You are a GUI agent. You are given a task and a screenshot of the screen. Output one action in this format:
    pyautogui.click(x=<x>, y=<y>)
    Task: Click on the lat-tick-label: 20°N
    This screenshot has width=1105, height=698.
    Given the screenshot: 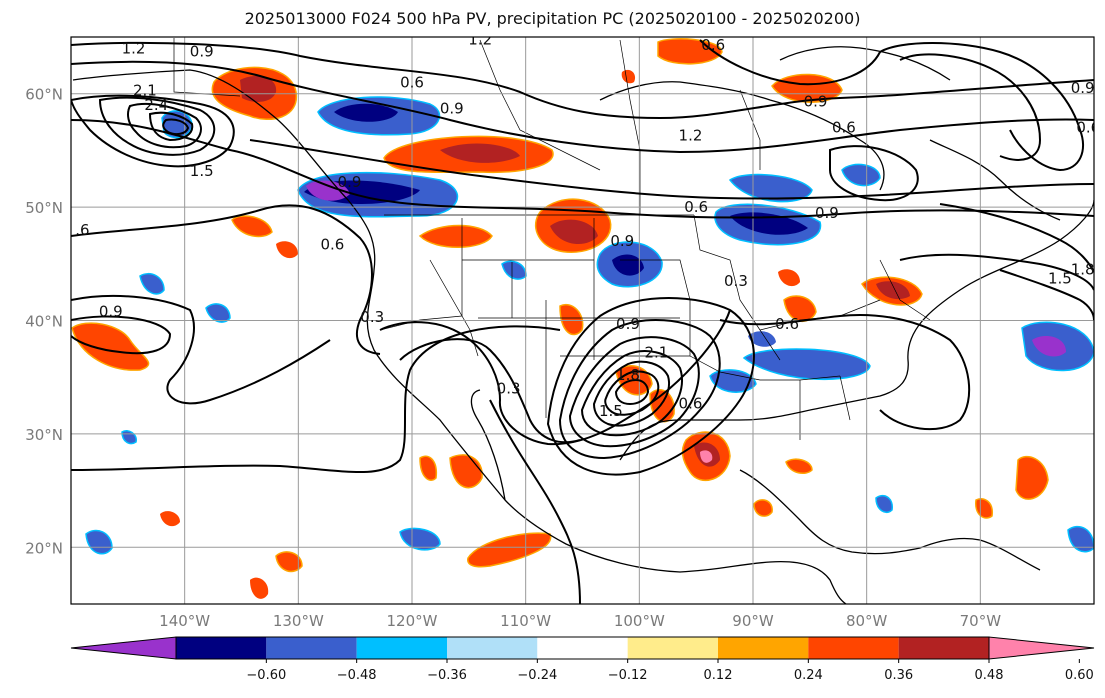 What is the action you would take?
    pyautogui.click(x=44, y=548)
    